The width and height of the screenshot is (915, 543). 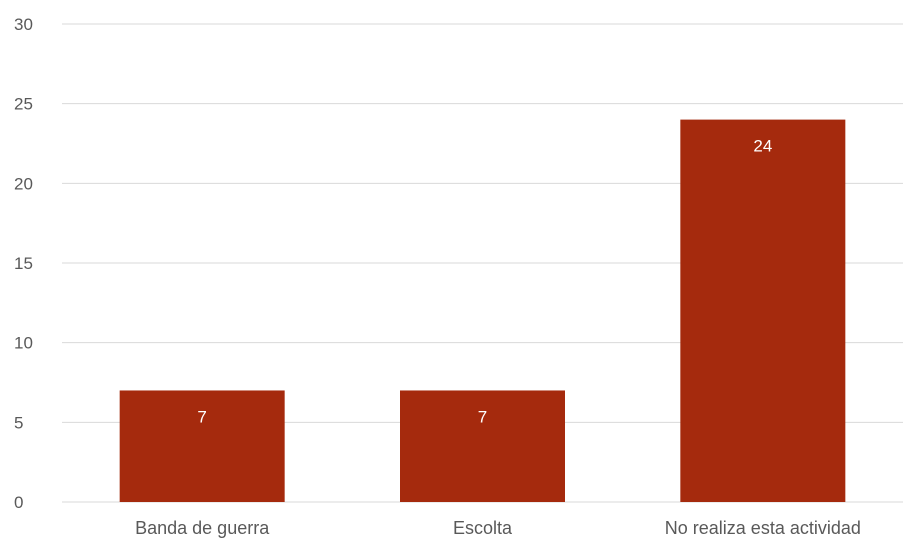 I want to click on y-tick-label: 10, so click(x=23, y=343).